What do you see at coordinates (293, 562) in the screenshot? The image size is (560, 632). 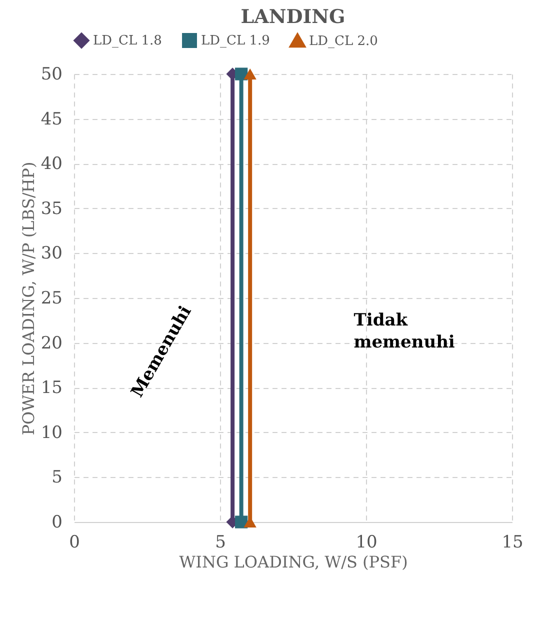 I see `x-axis-title: WING LOADING, W/S (PSF)` at bounding box center [293, 562].